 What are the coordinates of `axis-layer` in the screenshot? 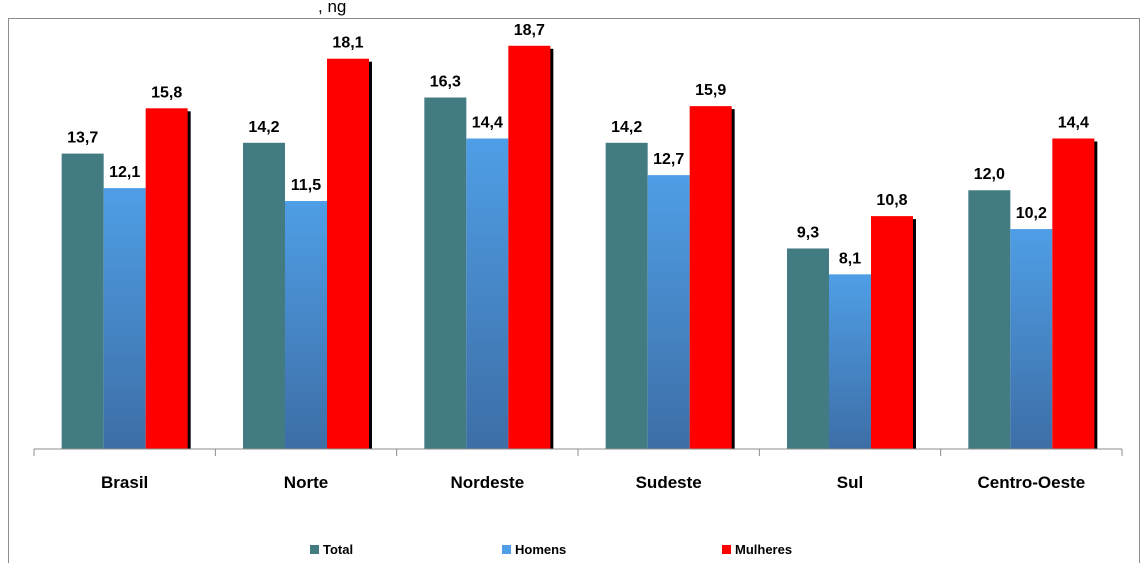 It's located at (578, 452).